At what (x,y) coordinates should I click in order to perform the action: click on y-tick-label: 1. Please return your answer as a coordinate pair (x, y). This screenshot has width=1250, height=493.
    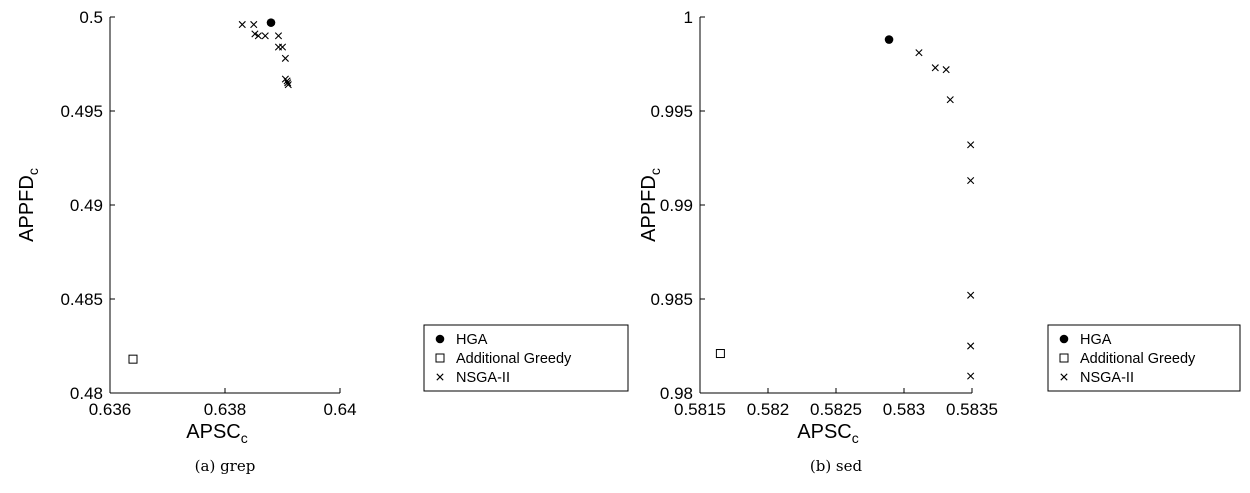
    Looking at the image, I should click on (688, 17).